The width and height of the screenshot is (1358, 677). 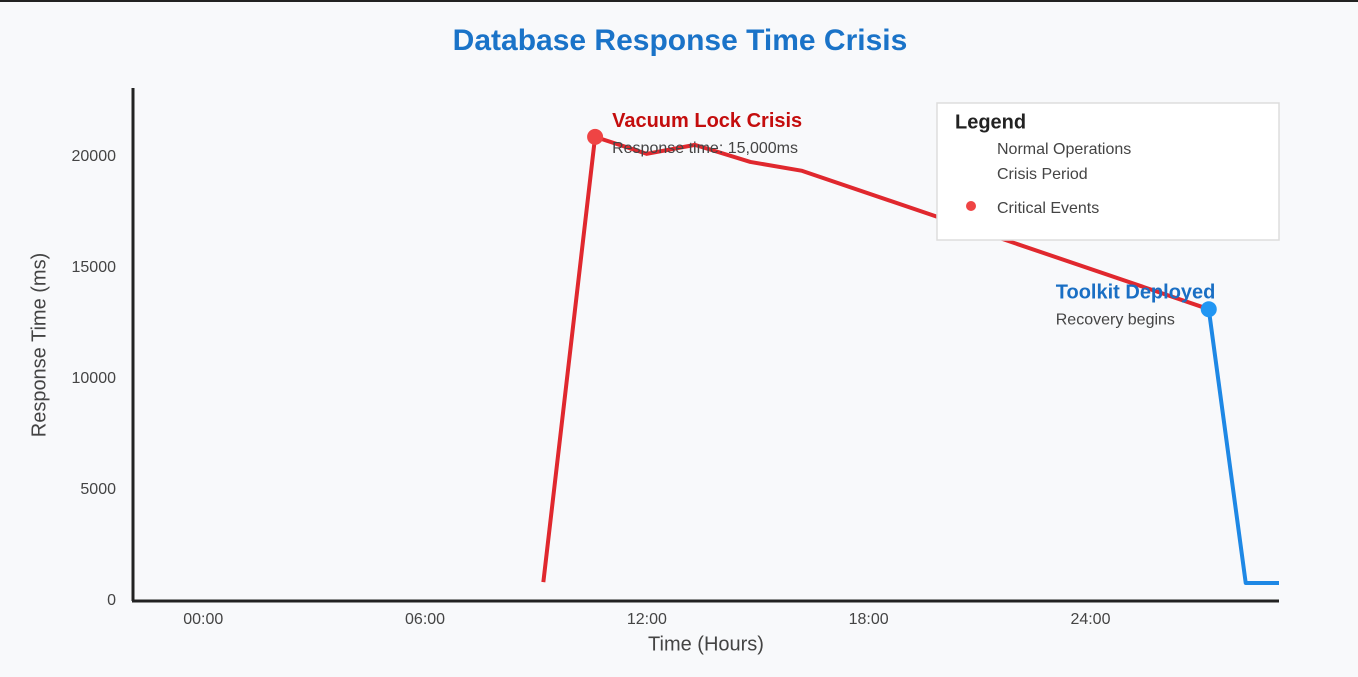 What do you see at coordinates (706, 644) in the screenshot?
I see `x-axis-label: Time (Hours)` at bounding box center [706, 644].